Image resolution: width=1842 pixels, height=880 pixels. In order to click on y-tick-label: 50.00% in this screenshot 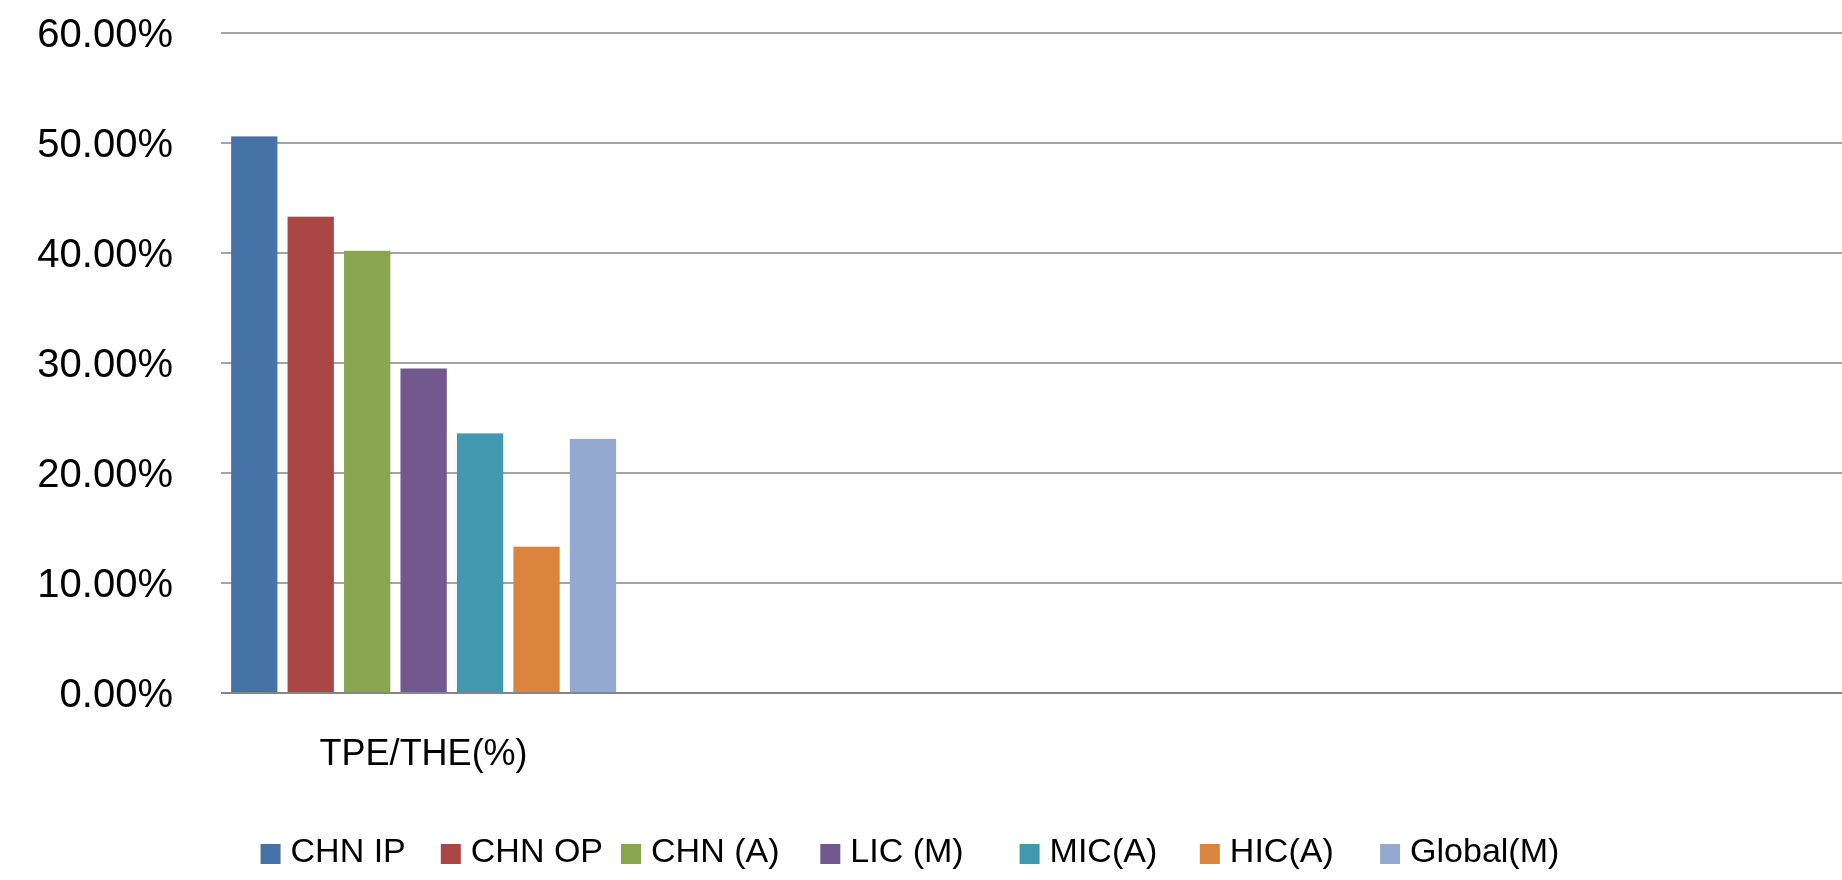, I will do `click(105, 143)`.